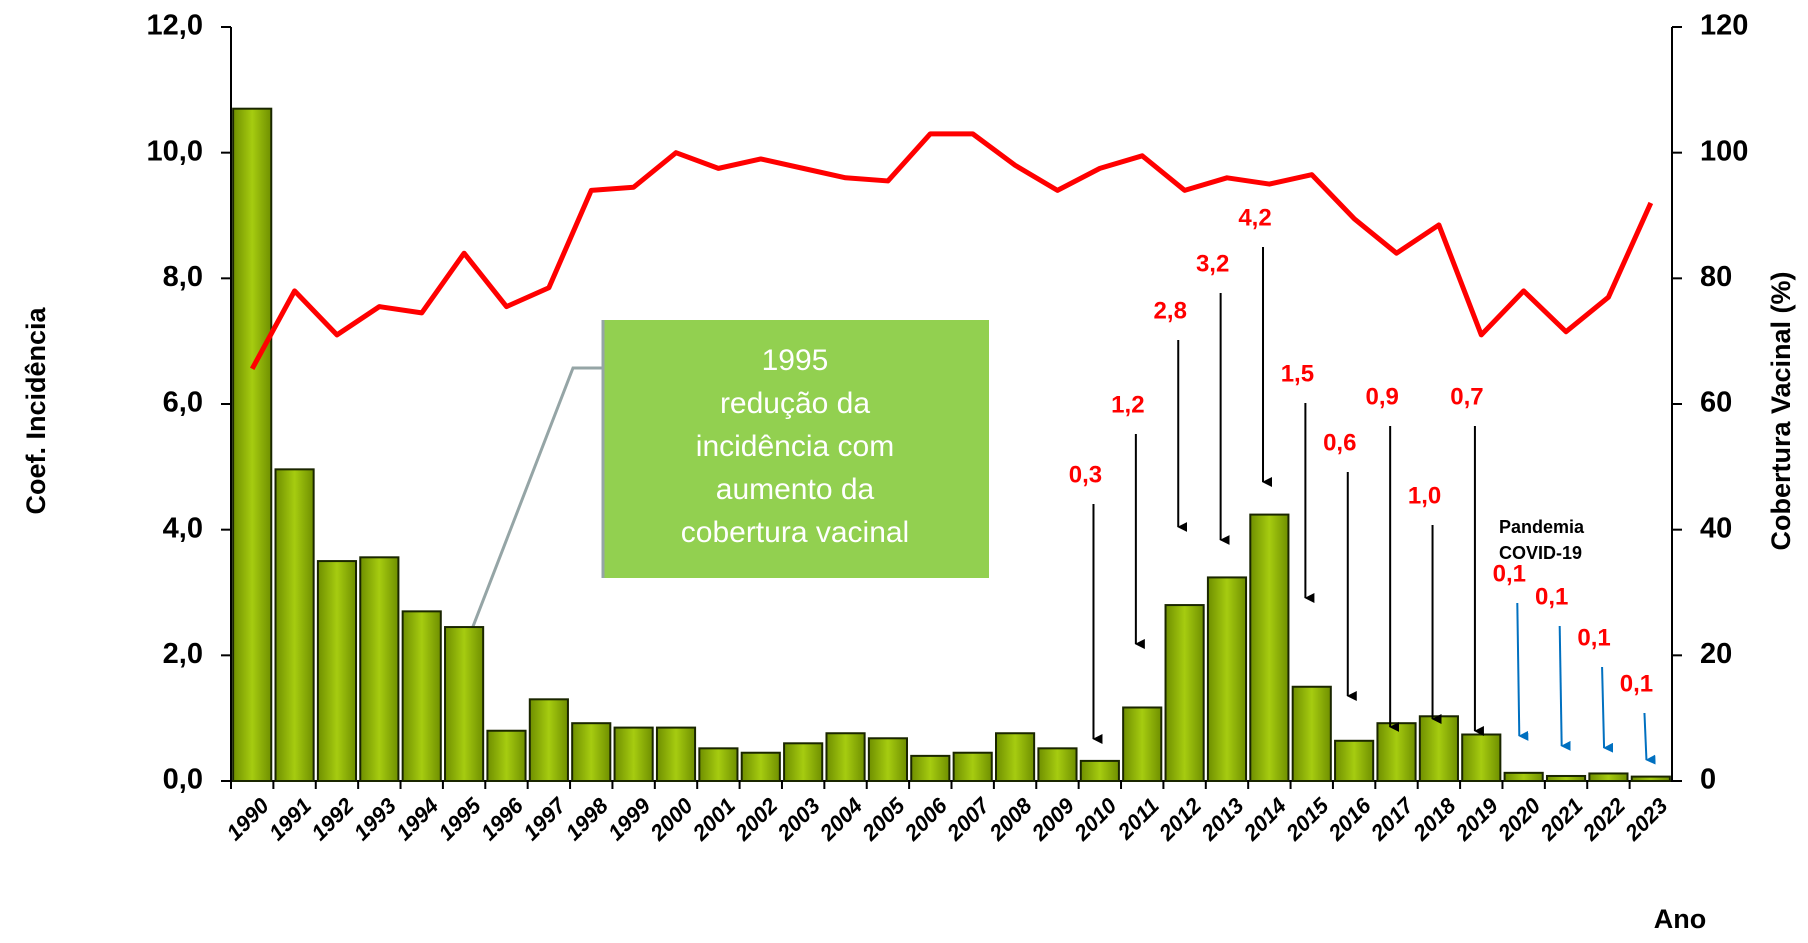 The width and height of the screenshot is (1808, 943). I want to click on value-label: 4,2, so click(1254, 217).